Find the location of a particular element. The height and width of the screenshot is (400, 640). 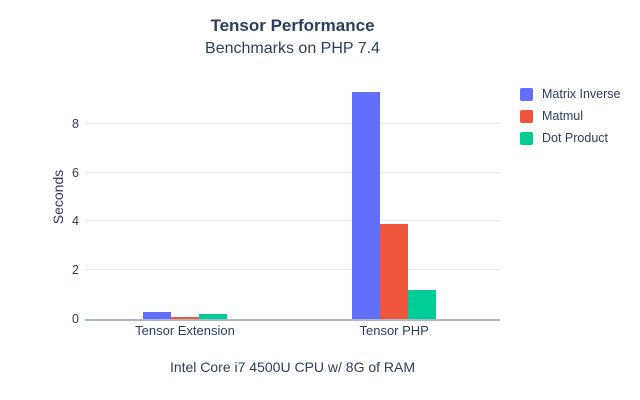

bar-matrix-inverse-tensor-php is located at coordinates (366, 205).